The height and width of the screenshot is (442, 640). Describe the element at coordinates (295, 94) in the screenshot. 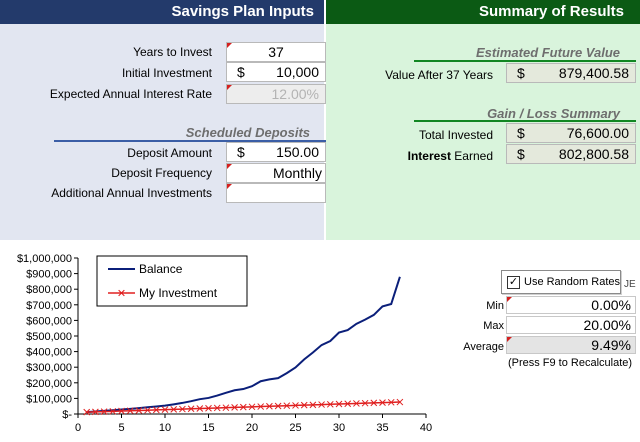

I see `interest-rate-value: 12.00%` at that location.